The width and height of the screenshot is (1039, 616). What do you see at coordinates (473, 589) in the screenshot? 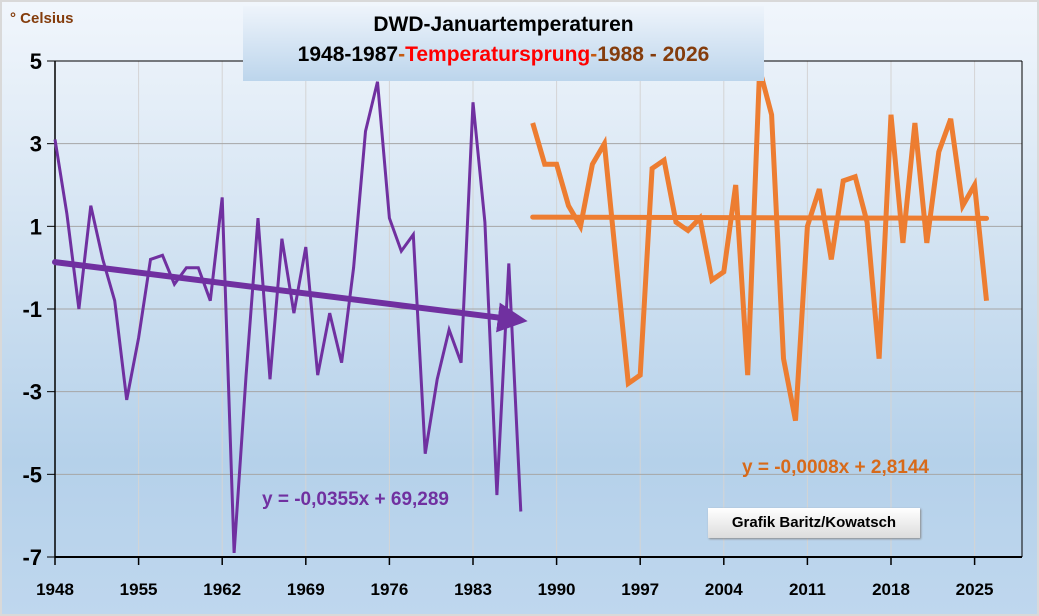
I see `x-tick-label: 1983` at bounding box center [473, 589].